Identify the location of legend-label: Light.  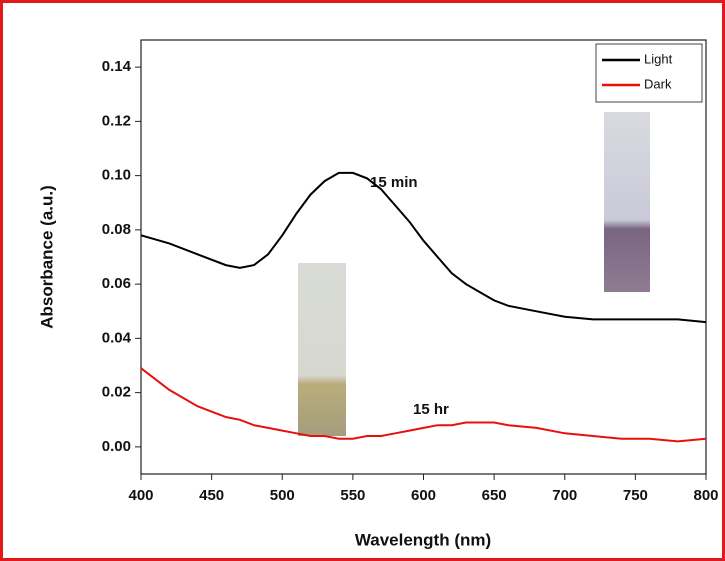
(658, 58).